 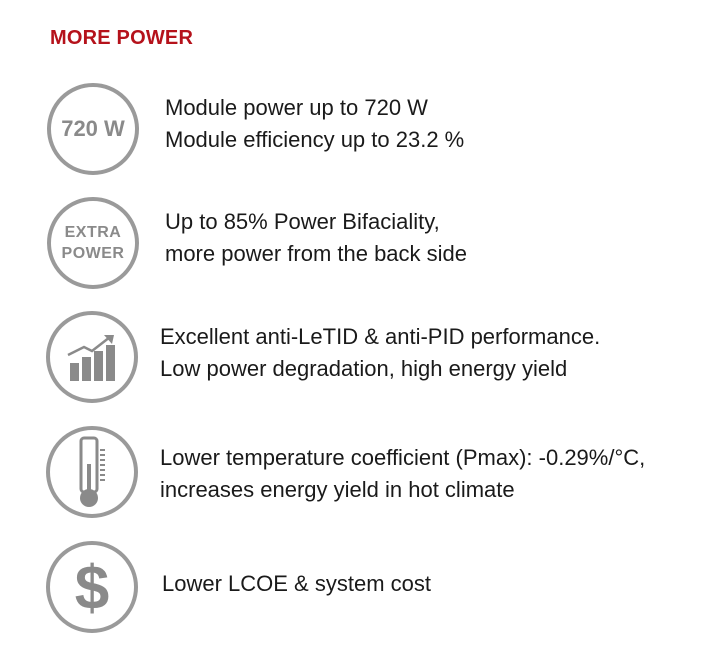 I want to click on growth-chart-icon, so click(x=92, y=357).